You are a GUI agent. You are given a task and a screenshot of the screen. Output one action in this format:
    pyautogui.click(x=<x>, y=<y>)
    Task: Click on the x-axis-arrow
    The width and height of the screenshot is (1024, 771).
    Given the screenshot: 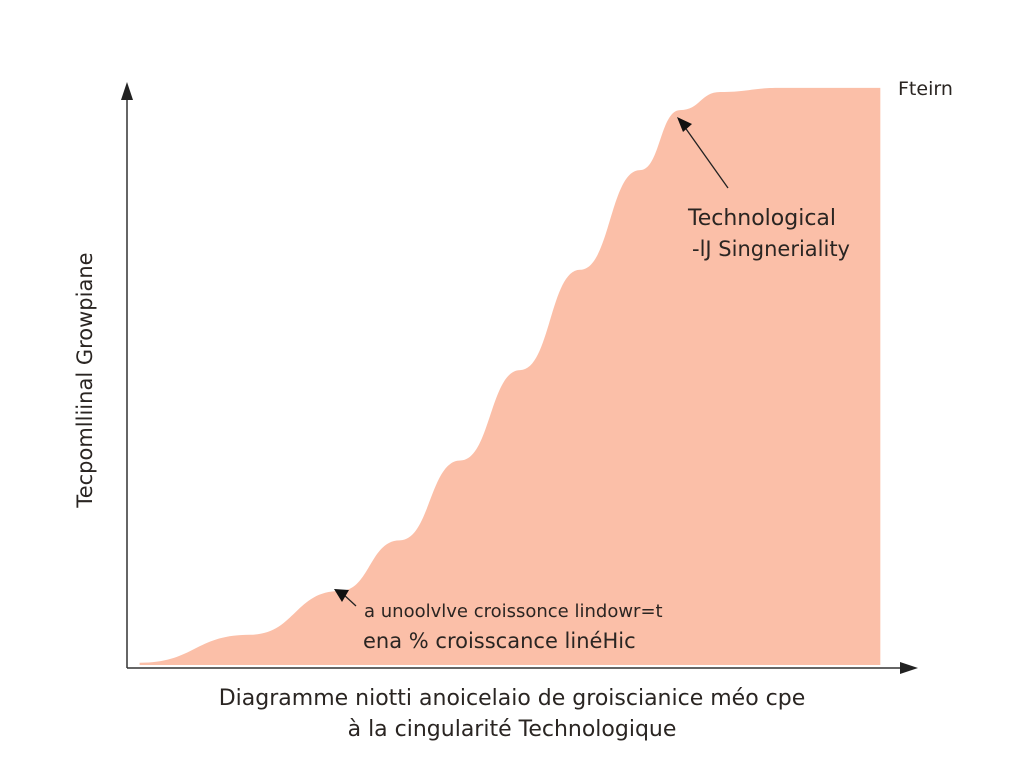 What is the action you would take?
    pyautogui.click(x=909, y=668)
    